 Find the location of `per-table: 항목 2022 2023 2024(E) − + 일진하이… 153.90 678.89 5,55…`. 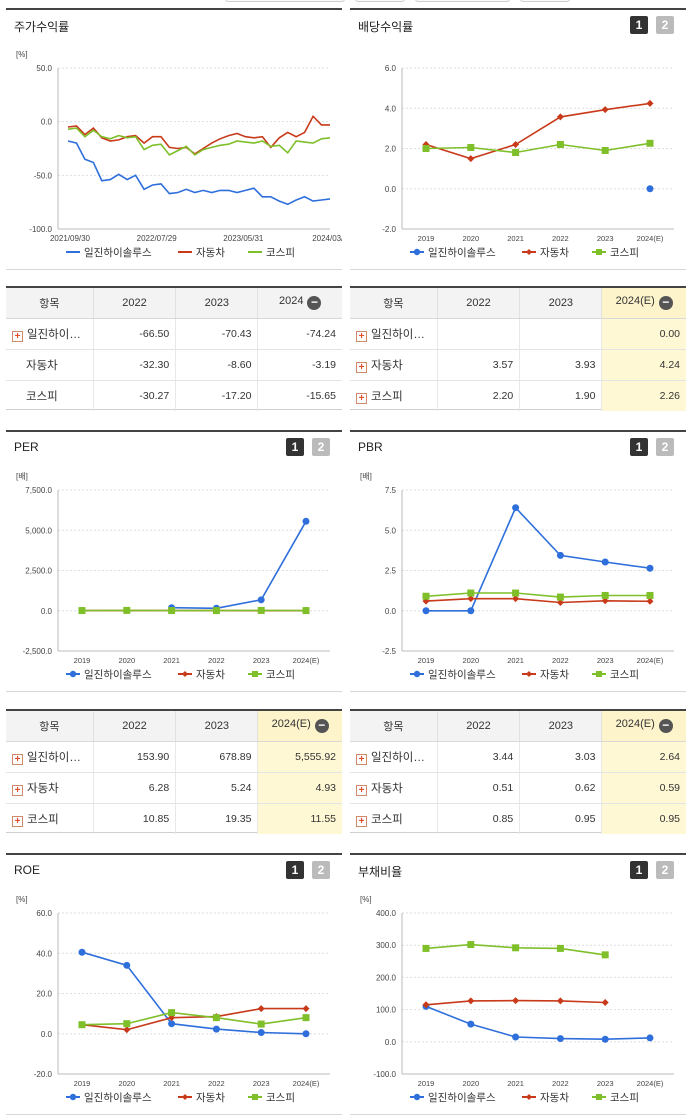

per-table: 항목 2022 2023 2024(E) − + 일진하이… 153.90 678.89 5,55… is located at coordinates (174, 771).